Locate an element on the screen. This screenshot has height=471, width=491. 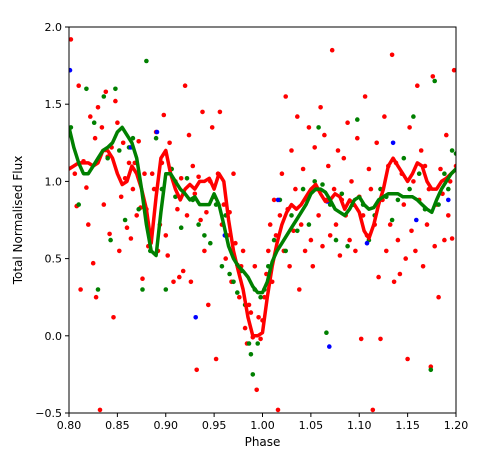
y-tick-label: −0.5 is located at coordinates (48, 413).